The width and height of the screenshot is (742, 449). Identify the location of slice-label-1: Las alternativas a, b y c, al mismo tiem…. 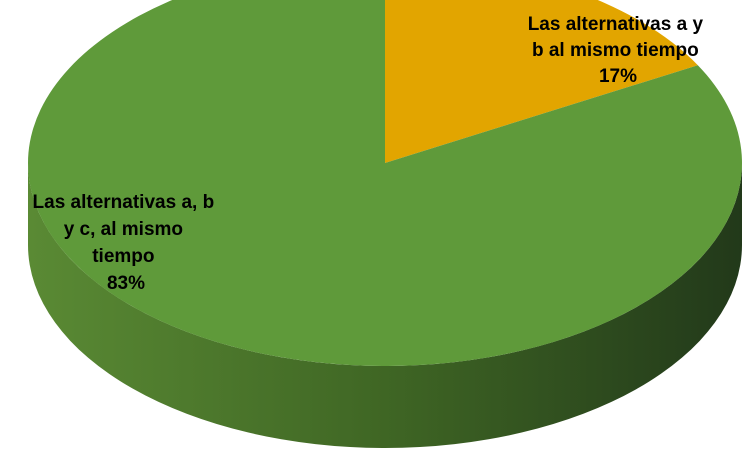
(126, 243).